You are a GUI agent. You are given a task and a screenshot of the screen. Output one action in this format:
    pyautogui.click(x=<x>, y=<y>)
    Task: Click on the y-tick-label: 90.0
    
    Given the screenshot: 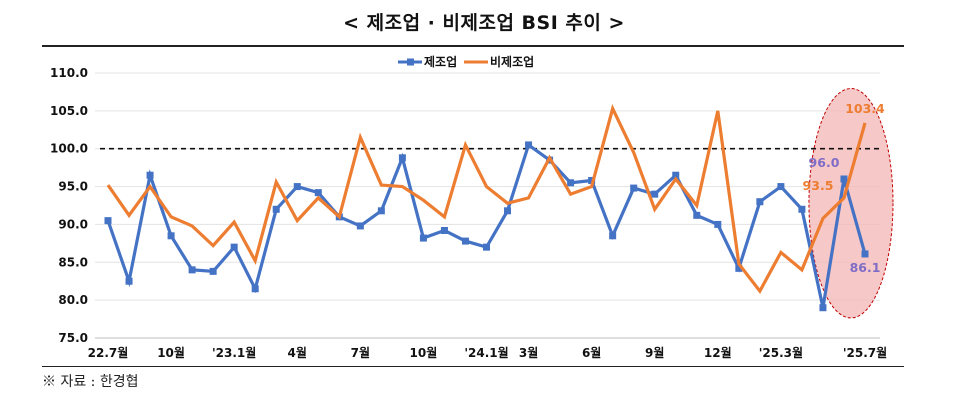 What is the action you would take?
    pyautogui.click(x=73, y=224)
    